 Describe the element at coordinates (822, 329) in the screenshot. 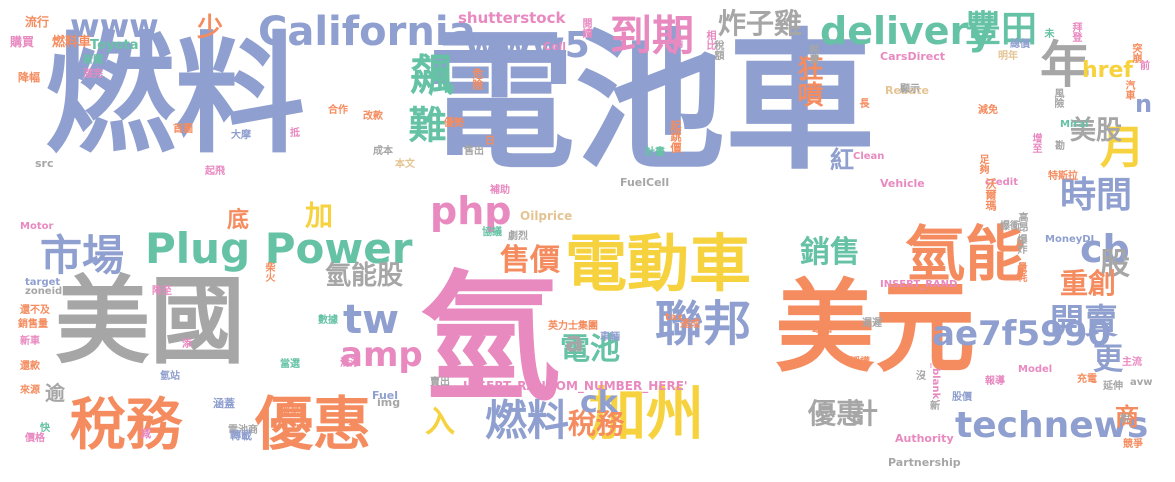

I see `cloud-word: 缺點` at that location.